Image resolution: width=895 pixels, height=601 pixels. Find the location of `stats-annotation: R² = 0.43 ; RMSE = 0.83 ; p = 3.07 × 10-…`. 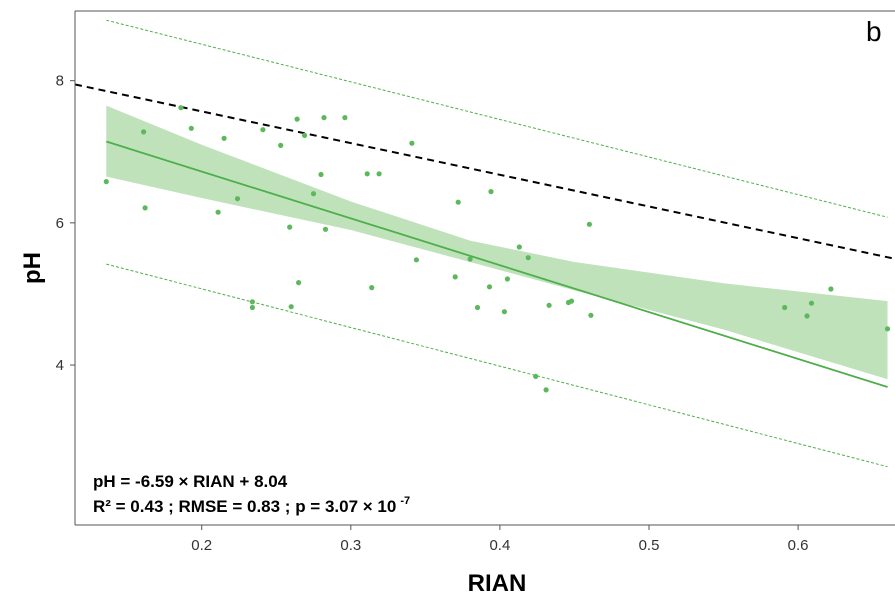

stats-annotation: R² = 0.43 ; RMSE = 0.83 ; p = 3.07 × 10-… is located at coordinates (251, 505).